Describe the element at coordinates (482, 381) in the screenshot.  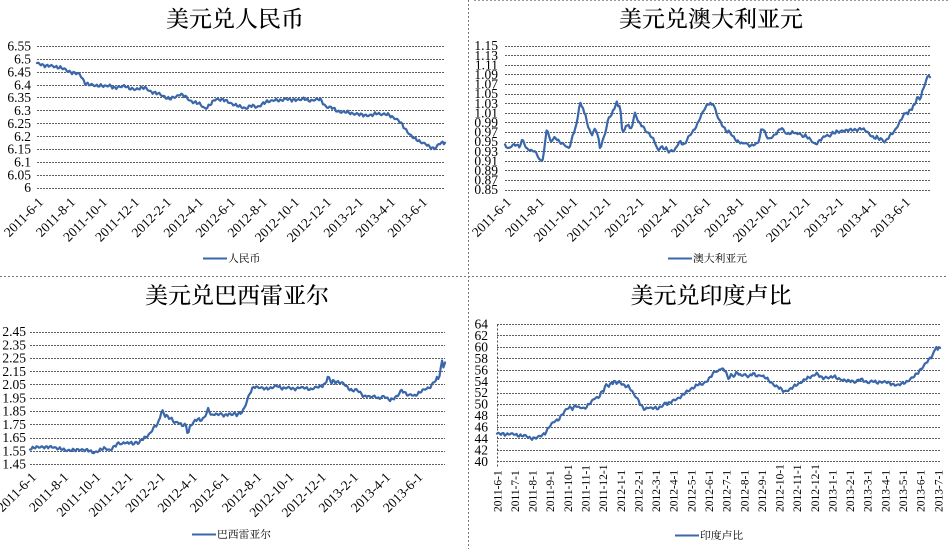
I see `svg-text: 54` at that location.